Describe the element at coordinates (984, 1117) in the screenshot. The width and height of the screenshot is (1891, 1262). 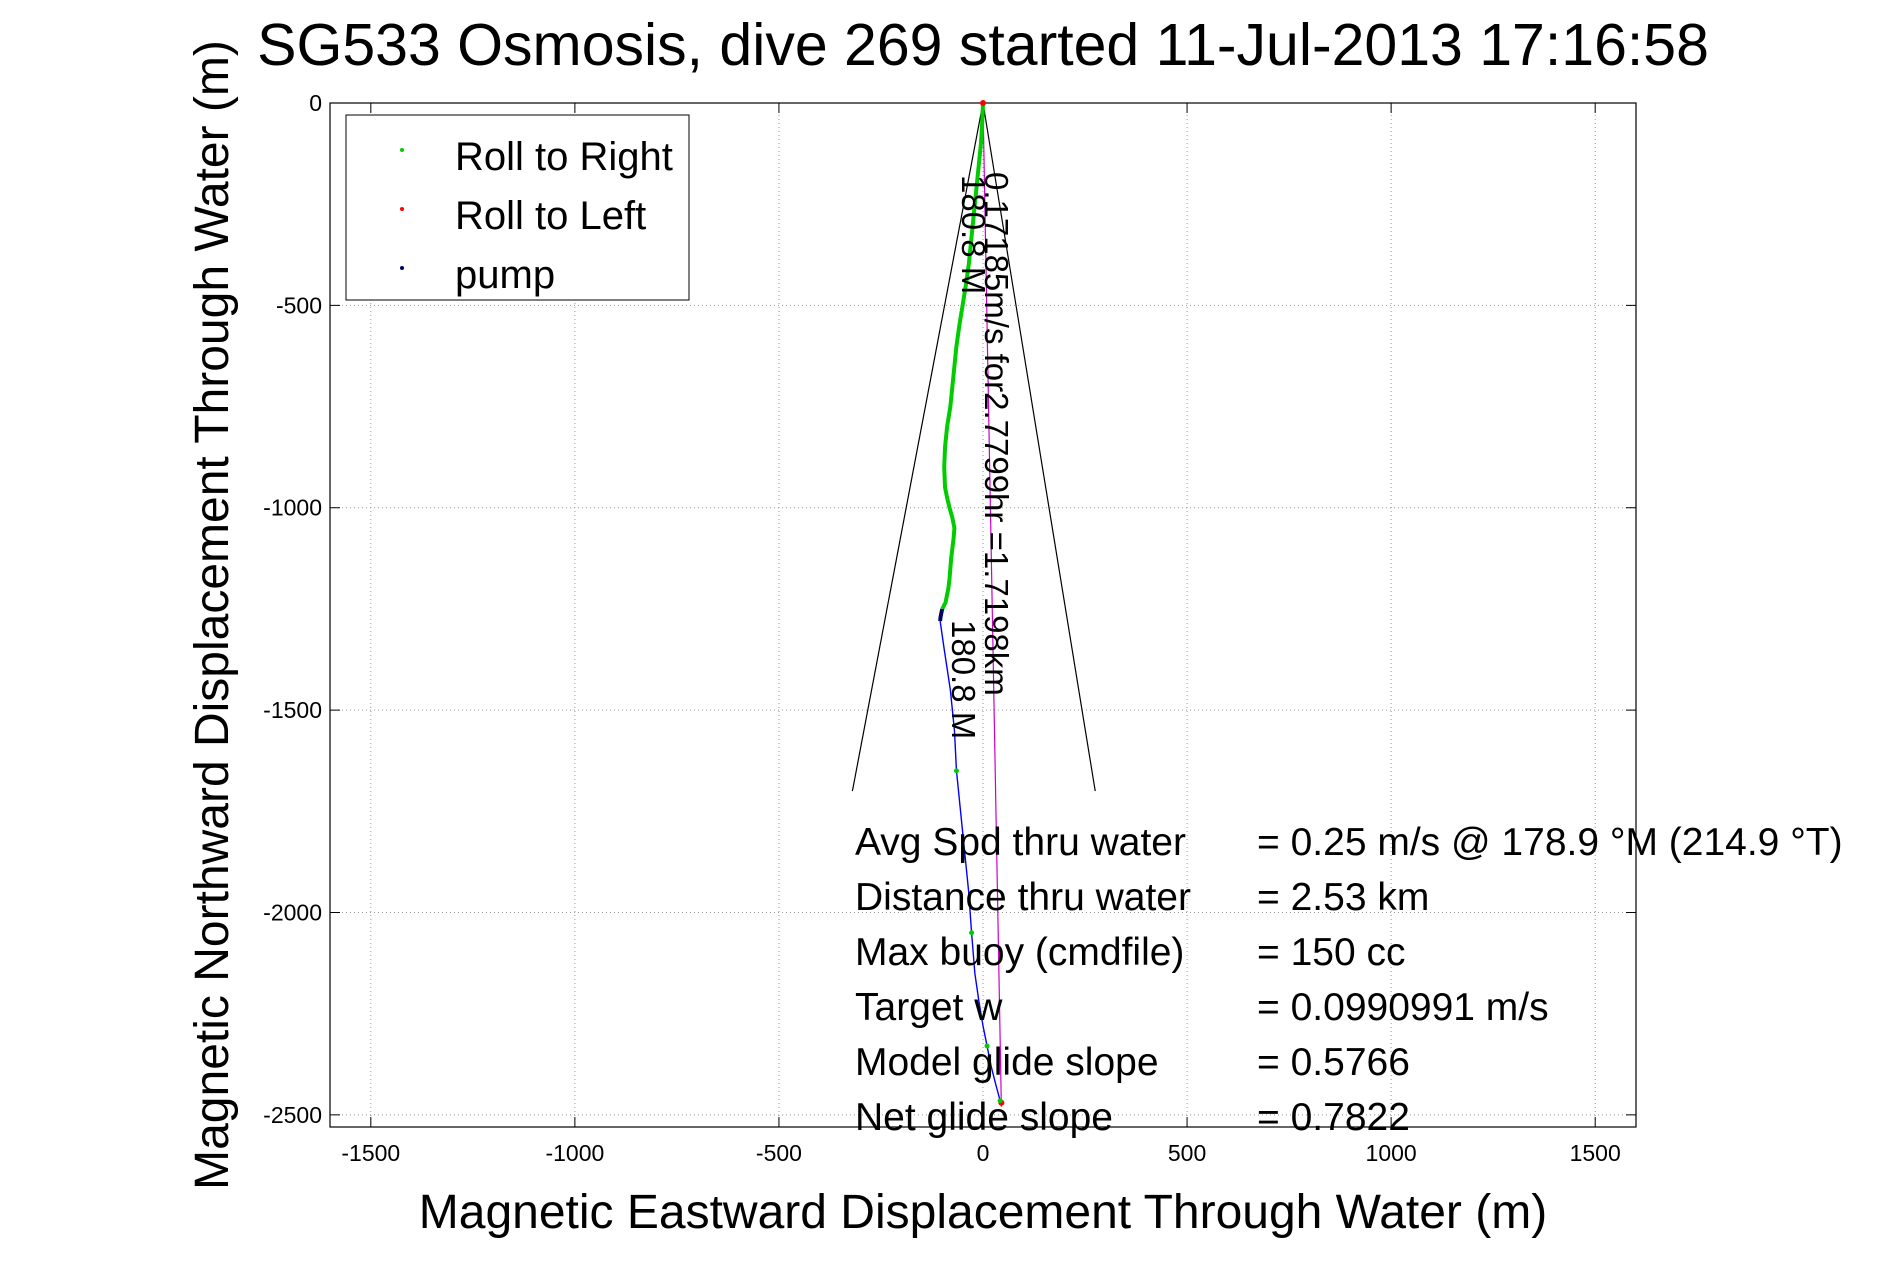
I see `stat-label-net-glide-slope: Net glide slope` at that location.